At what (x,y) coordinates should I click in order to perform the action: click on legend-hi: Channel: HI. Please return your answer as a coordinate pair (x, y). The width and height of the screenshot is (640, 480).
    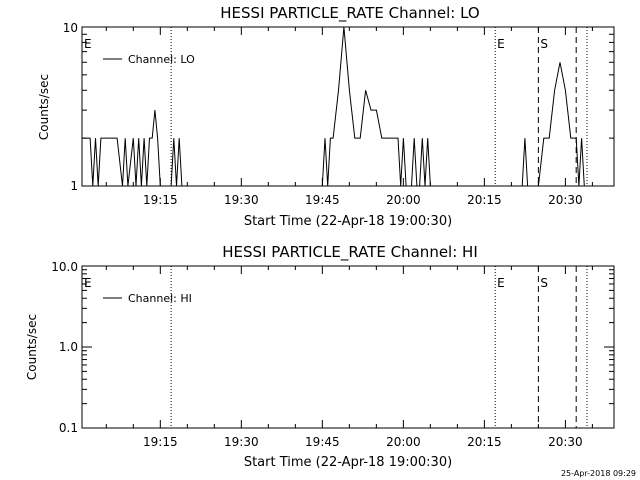
    Looking at the image, I should click on (147, 298).